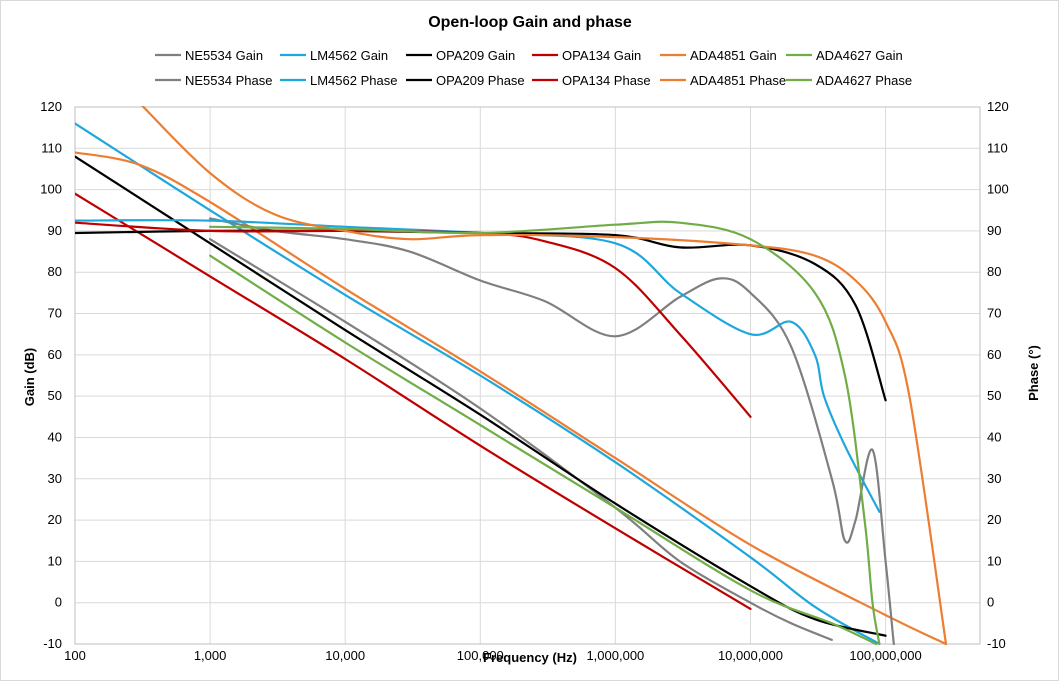 This screenshot has width=1059, height=681. I want to click on x-tick-label: 10,000, so click(345, 655).